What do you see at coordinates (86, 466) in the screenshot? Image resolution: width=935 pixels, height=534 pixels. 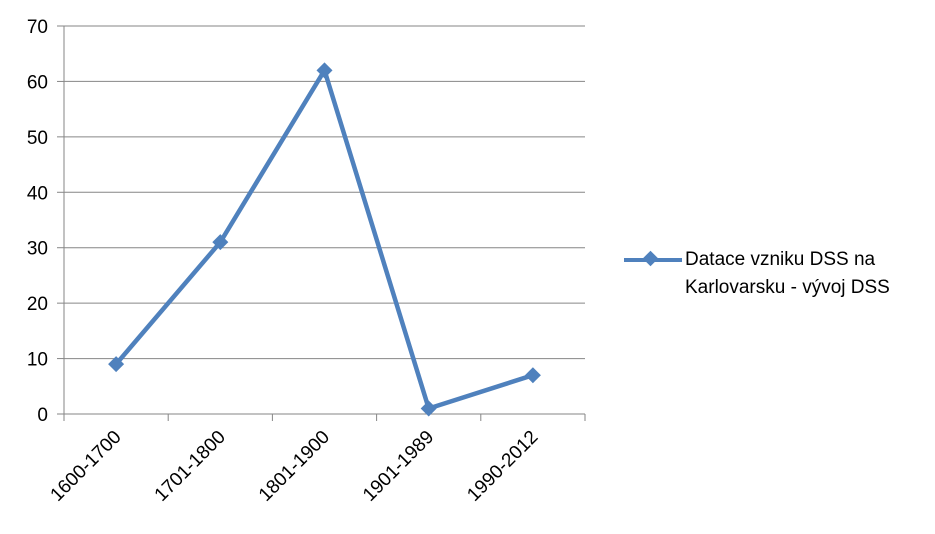 I see `x-tick-label: 1600-1700` at bounding box center [86, 466].